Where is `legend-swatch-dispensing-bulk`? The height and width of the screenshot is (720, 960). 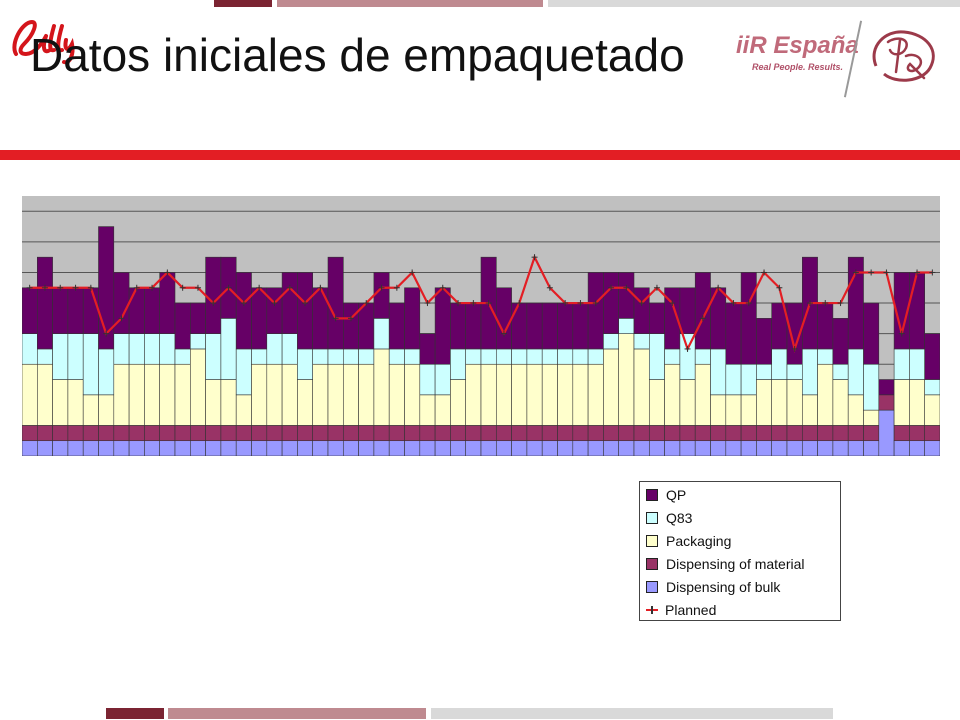
legend-swatch-dispensing-bulk is located at coordinates (652, 587).